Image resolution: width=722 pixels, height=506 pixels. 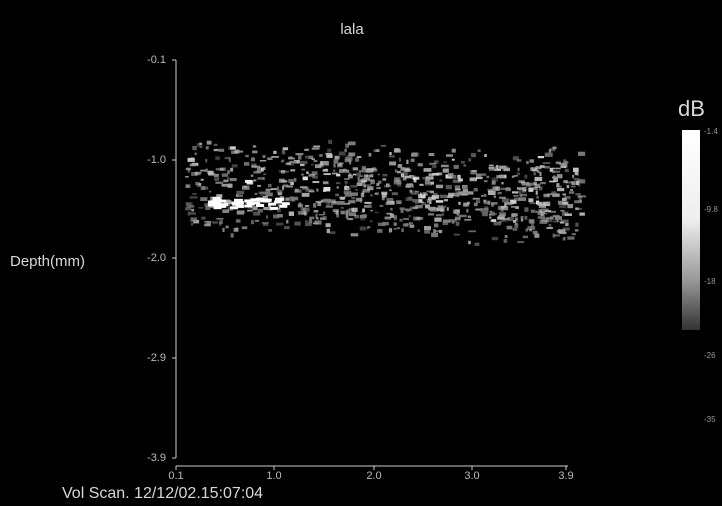 I want to click on y-tick-label: -0.1, so click(x=156, y=60).